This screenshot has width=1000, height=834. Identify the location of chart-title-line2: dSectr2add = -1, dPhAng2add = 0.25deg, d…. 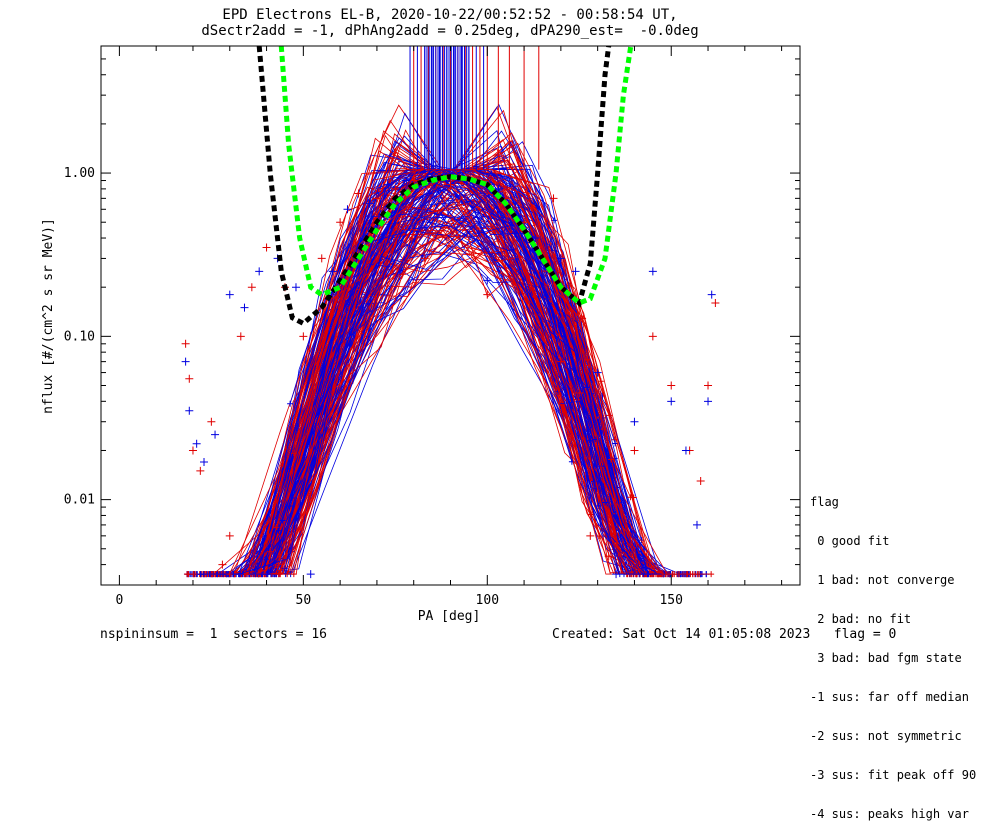
(450, 31).